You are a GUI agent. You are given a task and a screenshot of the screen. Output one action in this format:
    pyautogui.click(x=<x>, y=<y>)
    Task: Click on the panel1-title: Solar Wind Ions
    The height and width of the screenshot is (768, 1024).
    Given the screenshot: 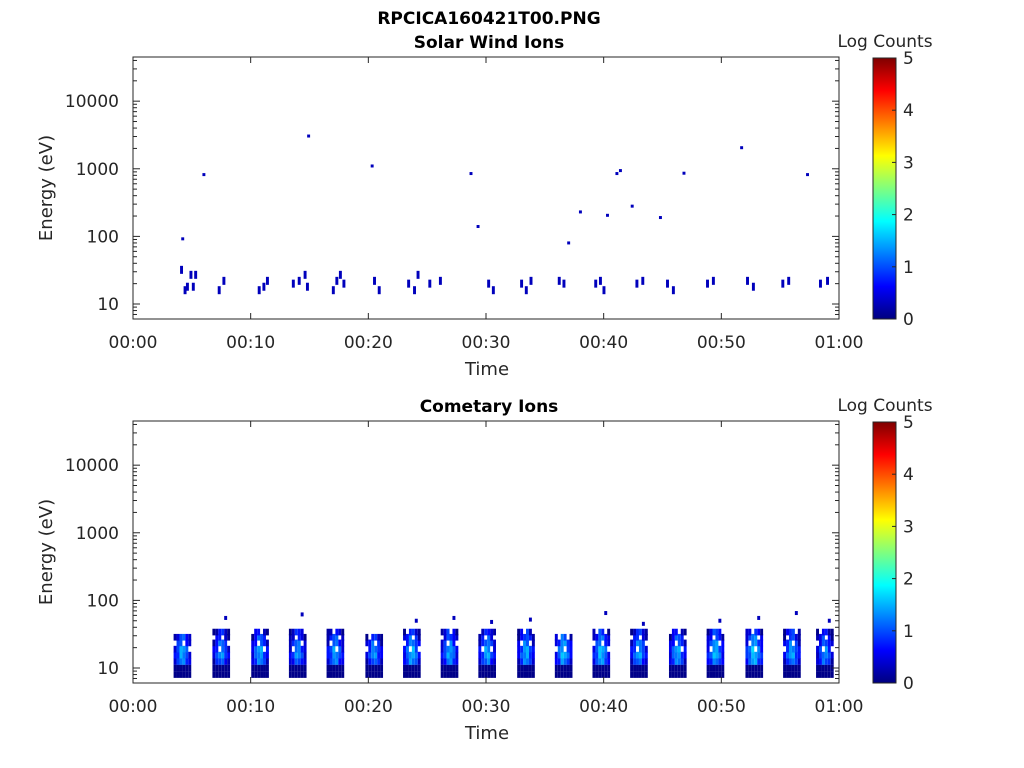 What is the action you would take?
    pyautogui.click(x=489, y=43)
    